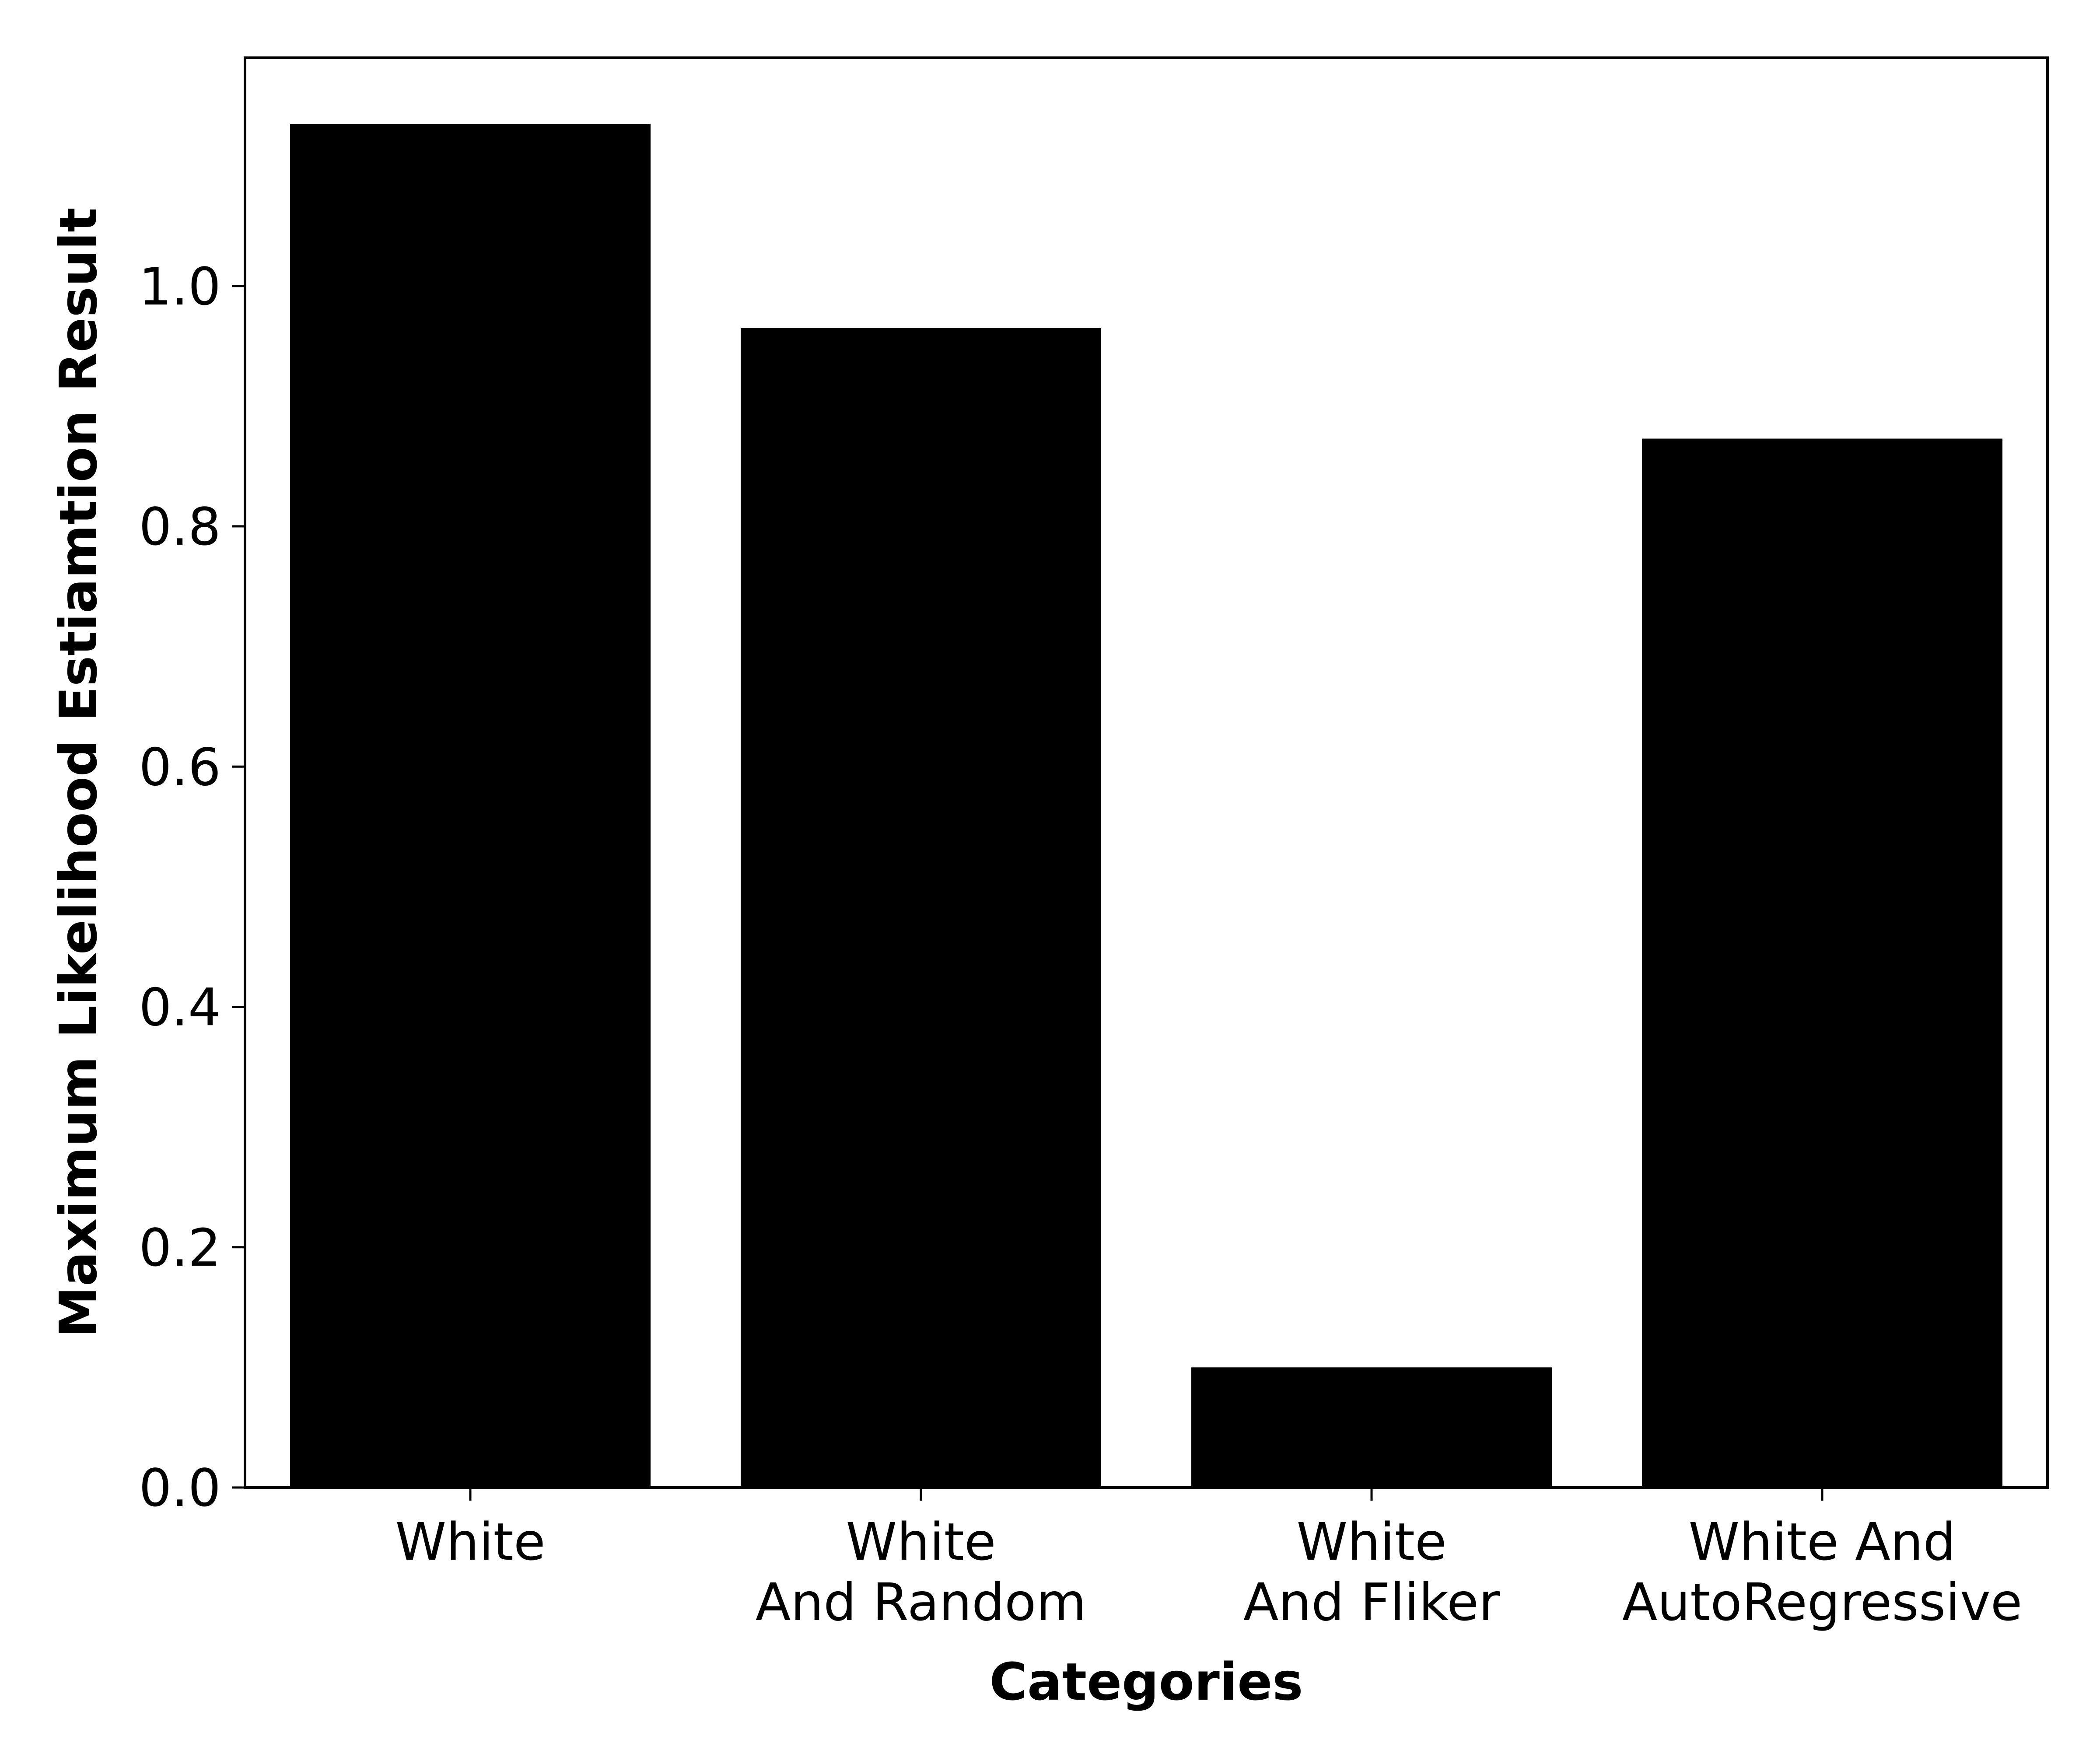  What do you see at coordinates (1822, 1602) in the screenshot?
I see `x-tick-label-line: AutoRegressive` at bounding box center [1822, 1602].